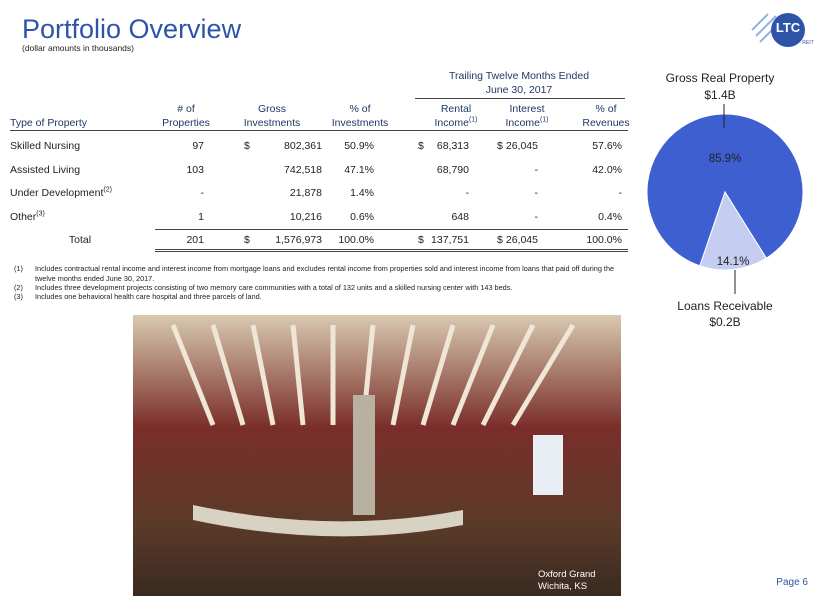  What do you see at coordinates (272, 109) in the screenshot?
I see `column-header: Gross` at bounding box center [272, 109].